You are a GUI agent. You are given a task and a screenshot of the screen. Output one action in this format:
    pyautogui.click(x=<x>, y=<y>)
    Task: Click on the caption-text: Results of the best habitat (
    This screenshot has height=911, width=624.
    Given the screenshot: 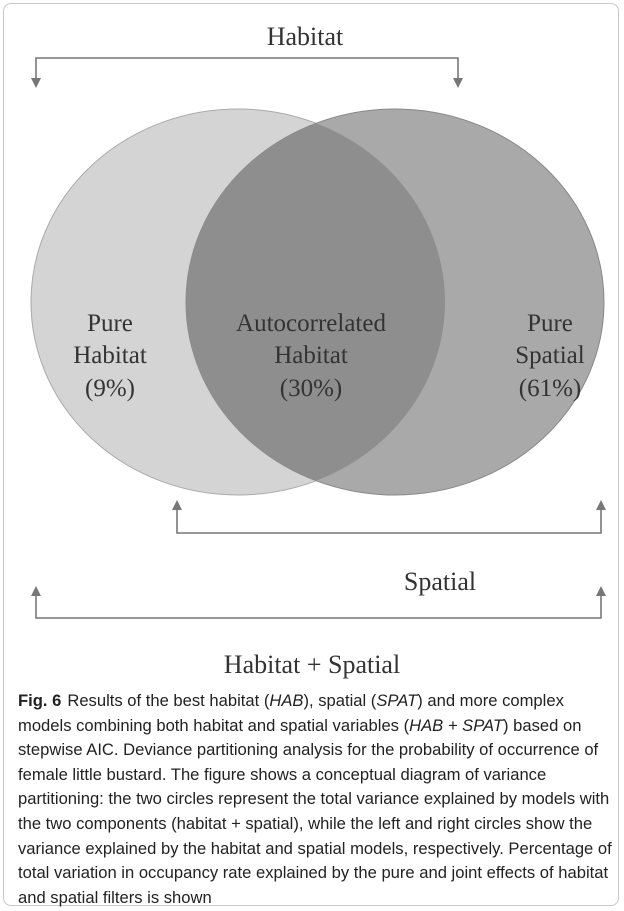 What is the action you would take?
    pyautogui.click(x=168, y=700)
    